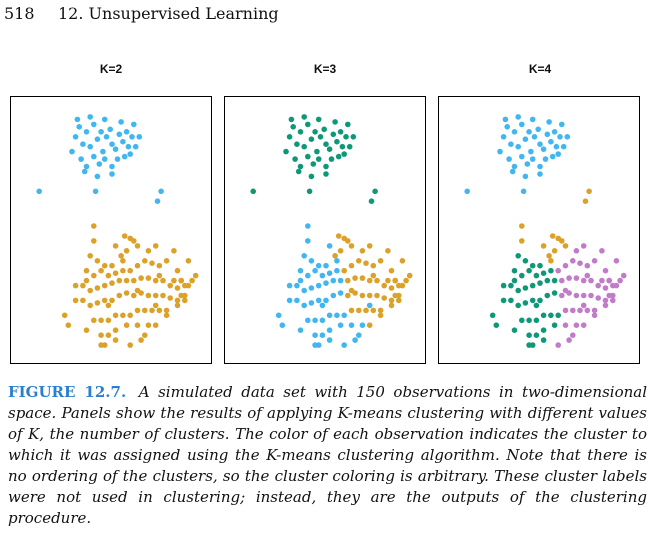  What do you see at coordinates (111, 69) in the screenshot?
I see `panel-title-k2: K=2` at bounding box center [111, 69].